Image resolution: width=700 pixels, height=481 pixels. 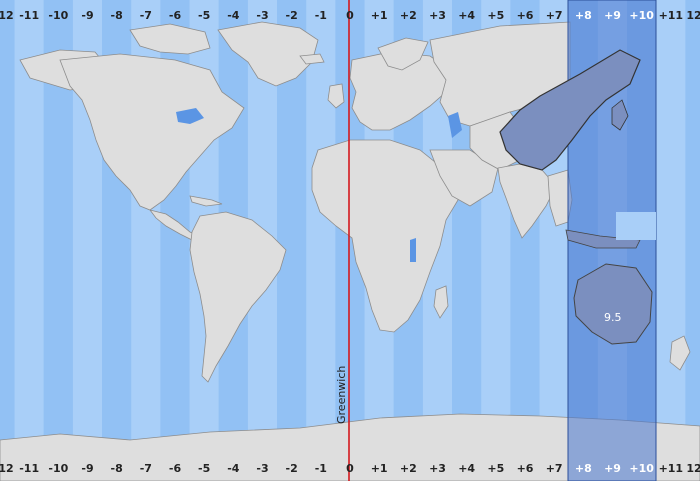 I want to click on top-offset-label: -7, so click(x=146, y=15).